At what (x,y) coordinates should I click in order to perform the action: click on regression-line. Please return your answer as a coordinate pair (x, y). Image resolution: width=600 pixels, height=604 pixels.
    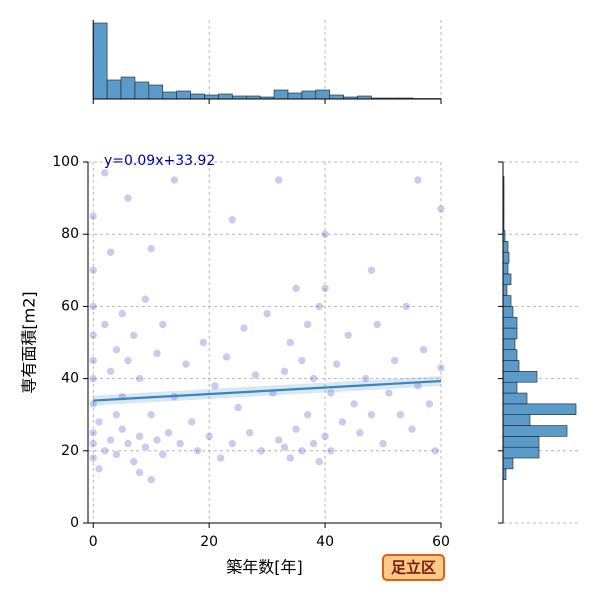
    Looking at the image, I should click on (267, 390).